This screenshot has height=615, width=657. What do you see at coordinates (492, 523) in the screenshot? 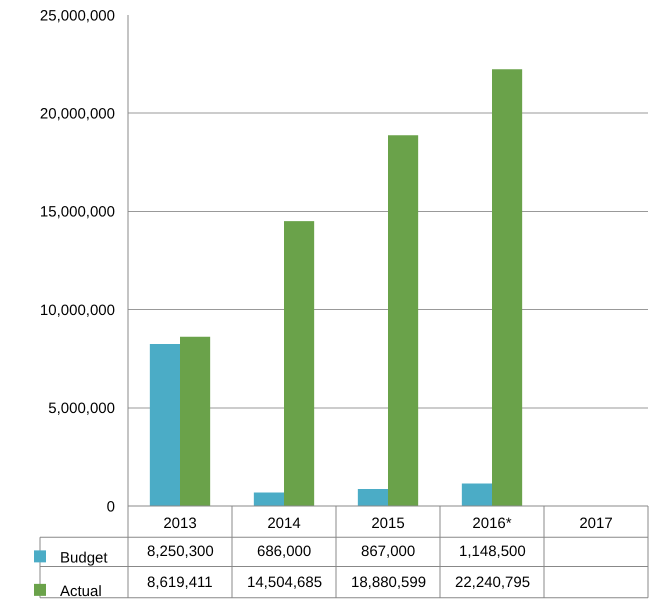
I see `x-tick-label: 2016*` at bounding box center [492, 523].